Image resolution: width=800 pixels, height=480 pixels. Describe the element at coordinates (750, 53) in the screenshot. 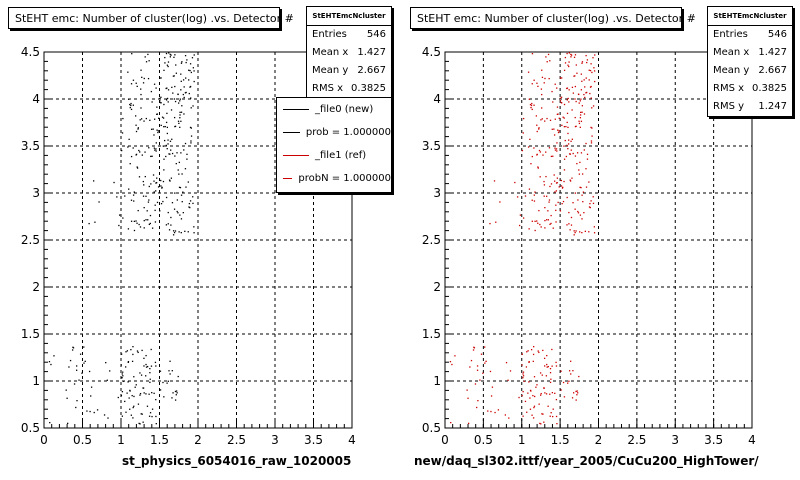

I see `right-stats-row: Mean x 1.427` at that location.